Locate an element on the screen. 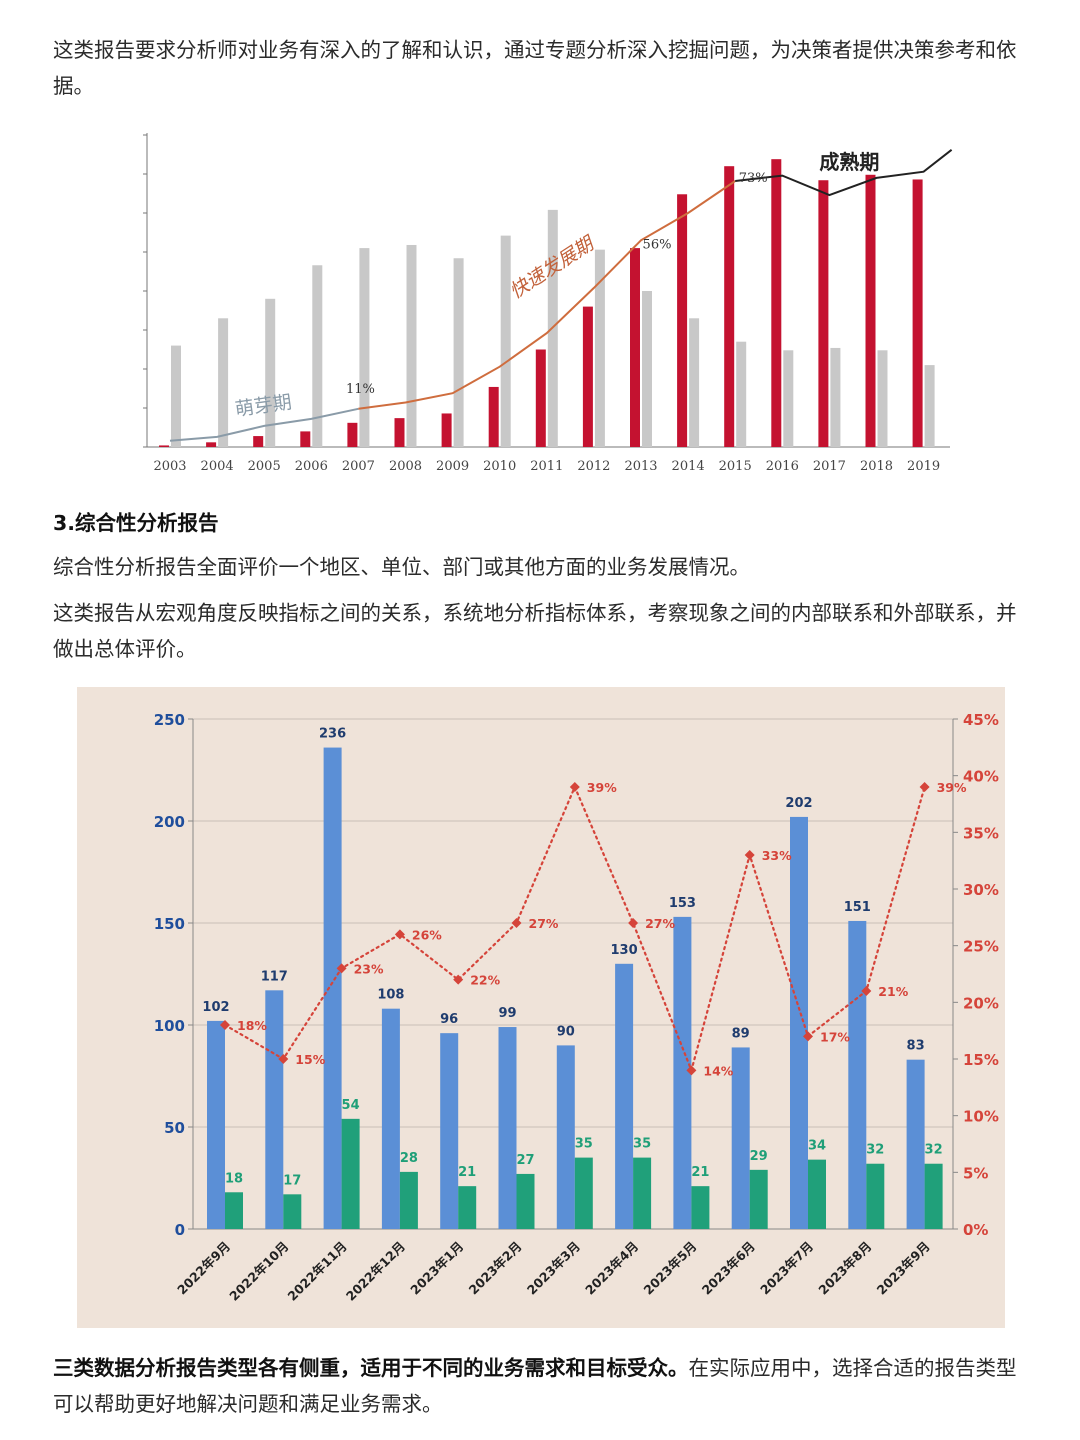  rate-label: 14% is located at coordinates (718, 1070).